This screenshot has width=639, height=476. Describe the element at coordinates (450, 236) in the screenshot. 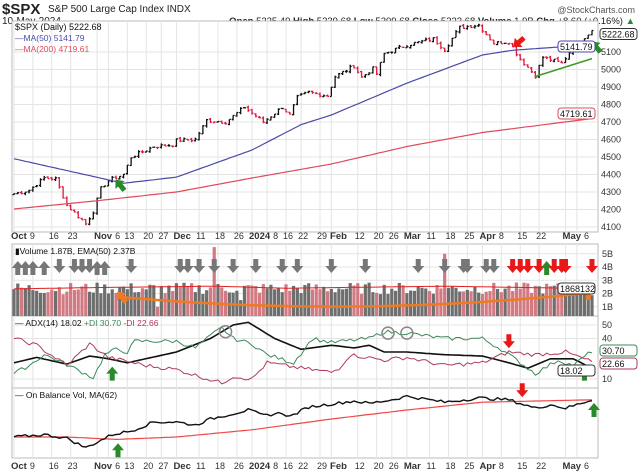

I see `x-tick-label: 18` at that location.